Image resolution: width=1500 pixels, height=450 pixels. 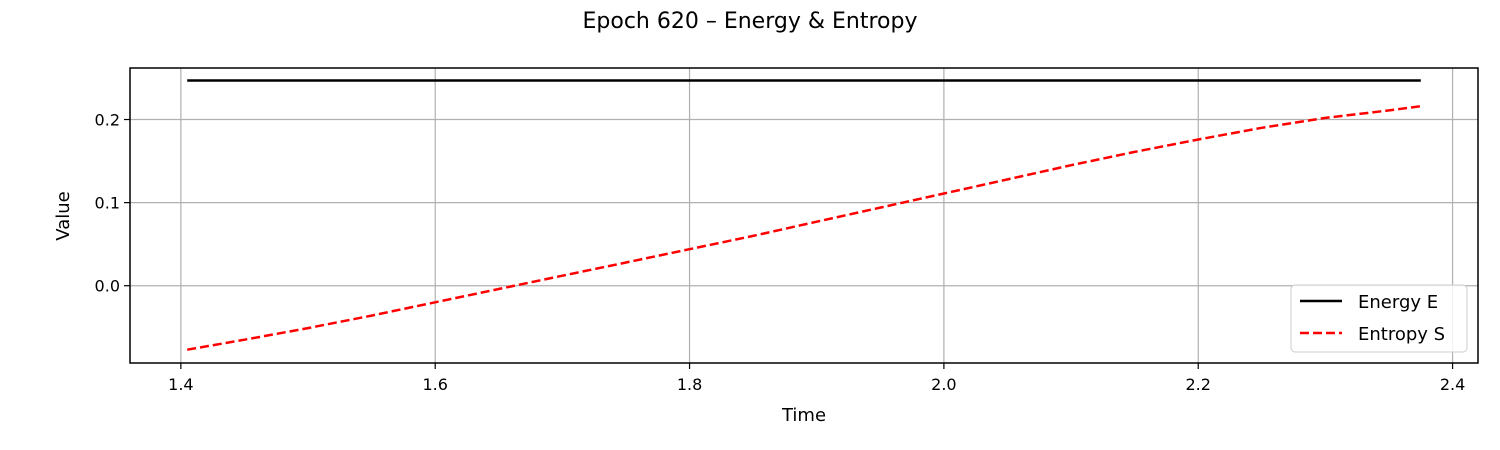 I want to click on x-tick-label: 2.4, so click(x=1452, y=384).